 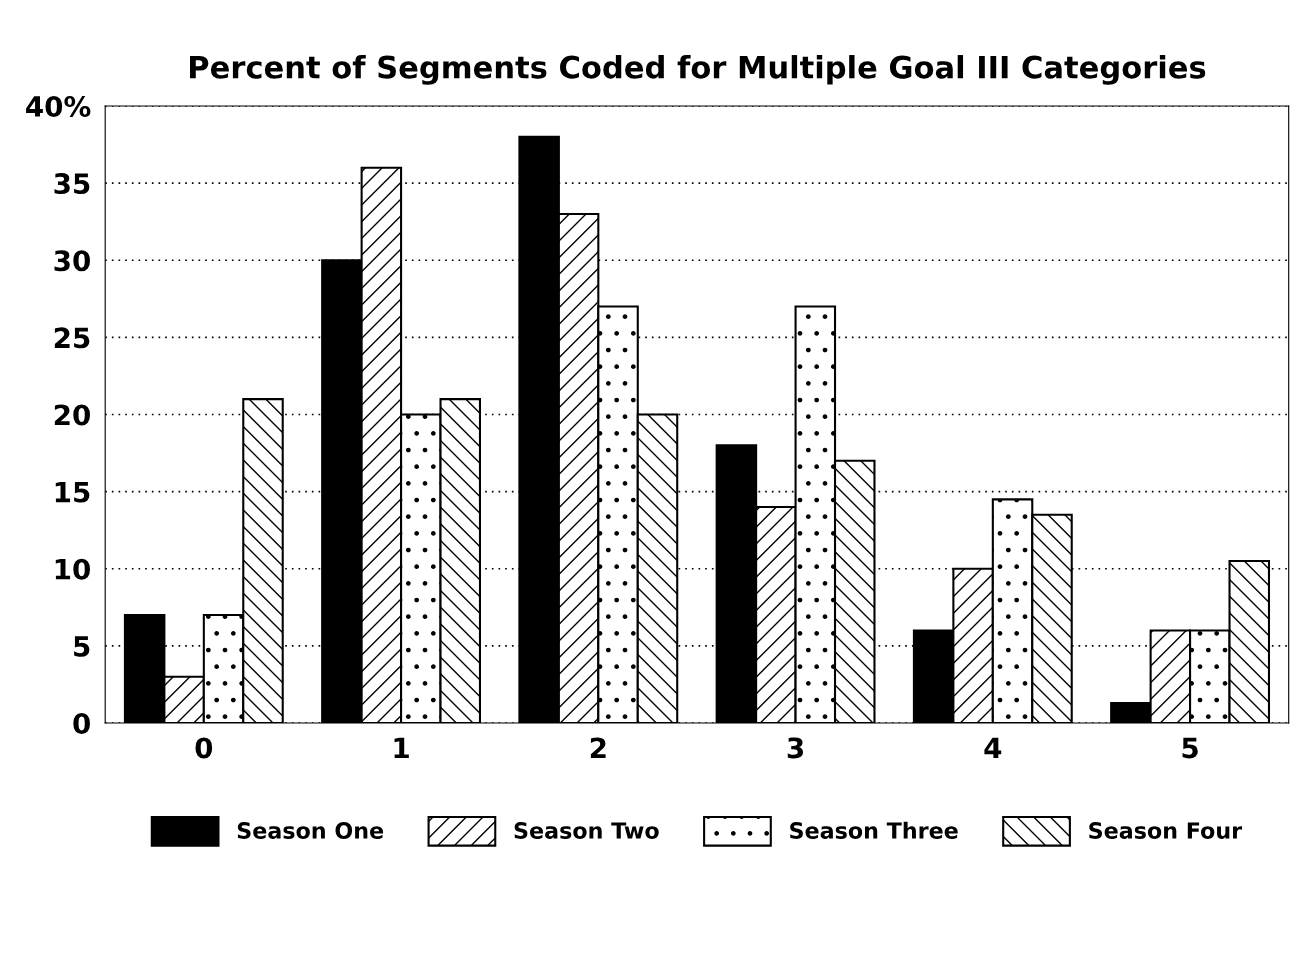 What do you see at coordinates (72, 415) in the screenshot?
I see `y-tick-label: 20` at bounding box center [72, 415].